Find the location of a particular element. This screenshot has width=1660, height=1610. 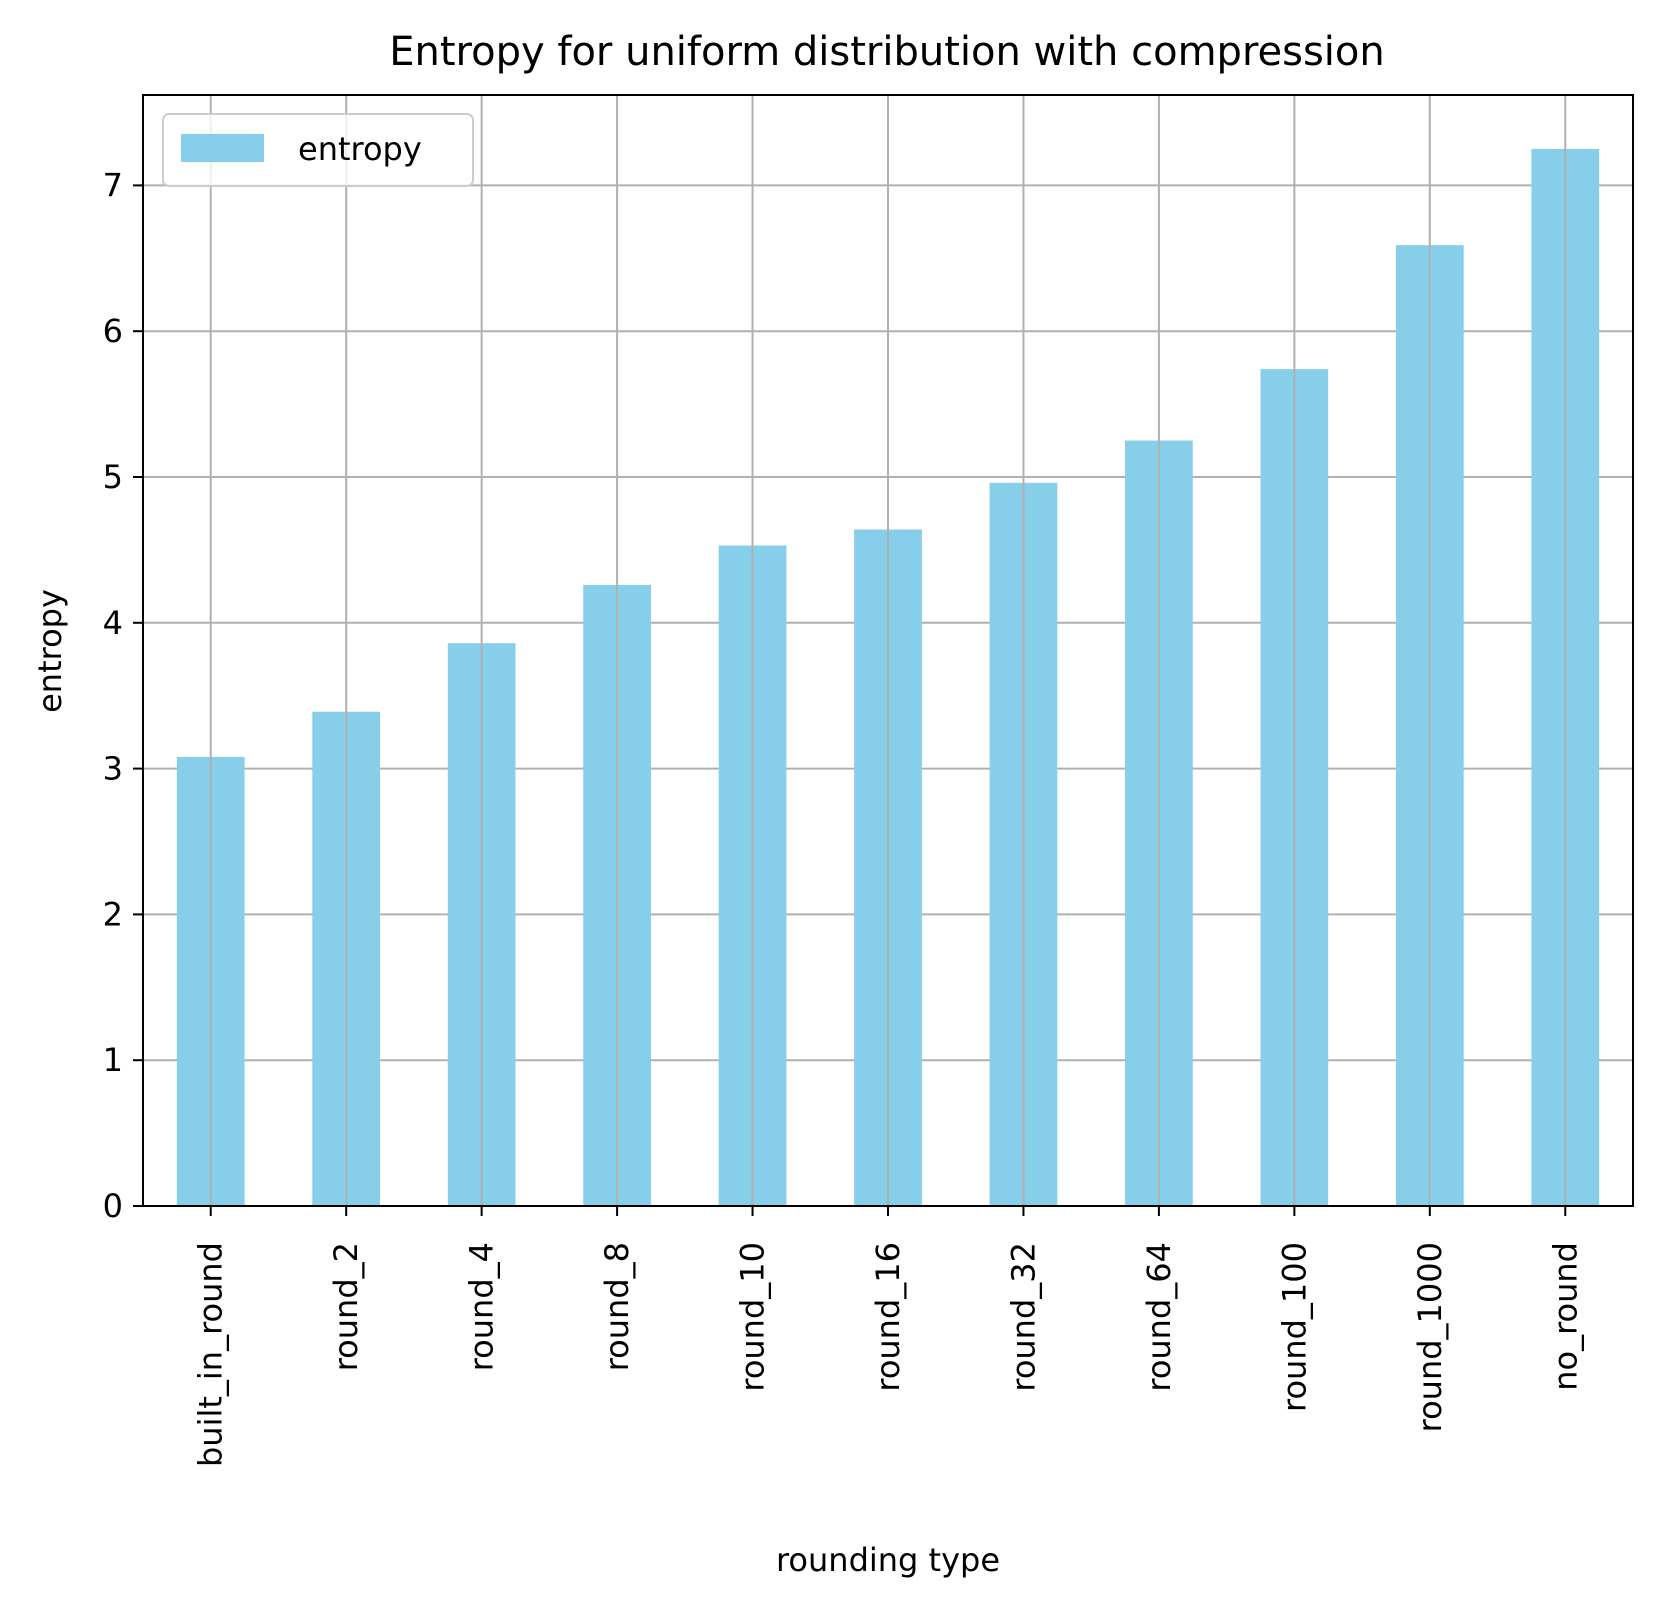

legend-label: entropy is located at coordinates (360, 149).